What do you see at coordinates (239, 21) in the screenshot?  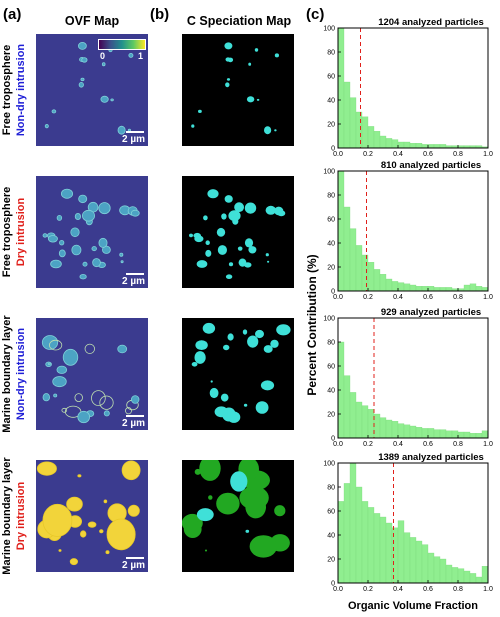 I see `c-speciation-map-title: C Speciation Map` at bounding box center [239, 21].